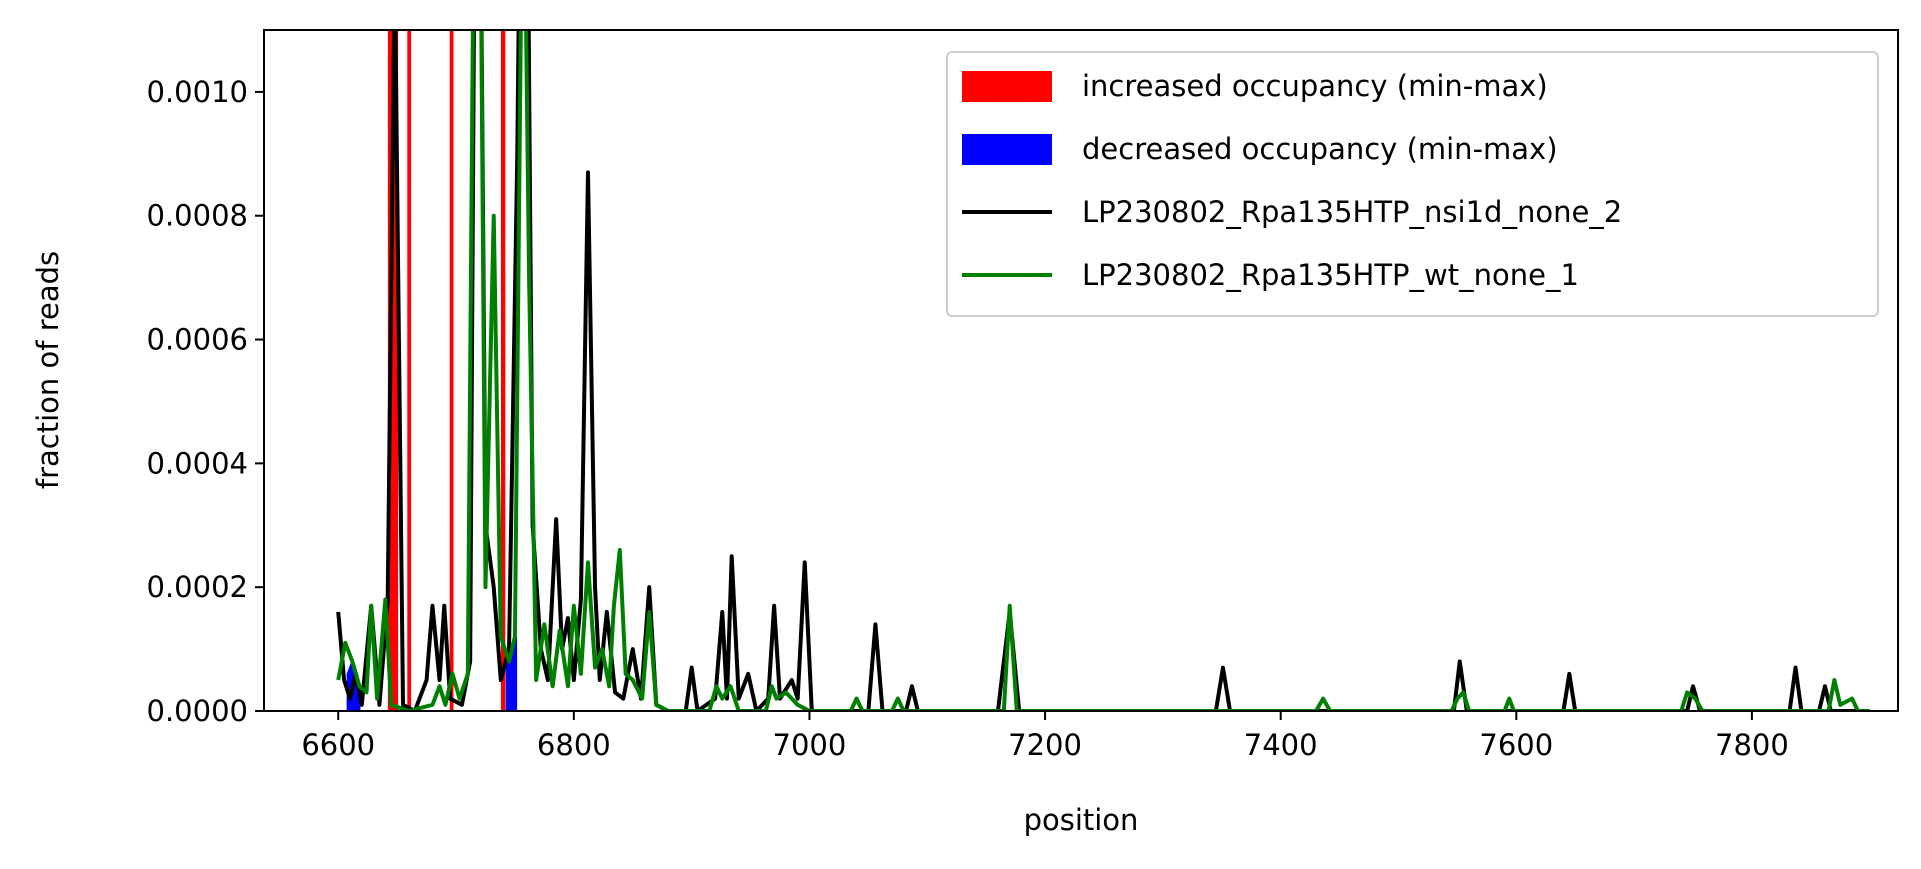 The image size is (1921, 869). What do you see at coordinates (197, 92) in the screenshot?
I see `y-tick-label: 0.0010` at bounding box center [197, 92].